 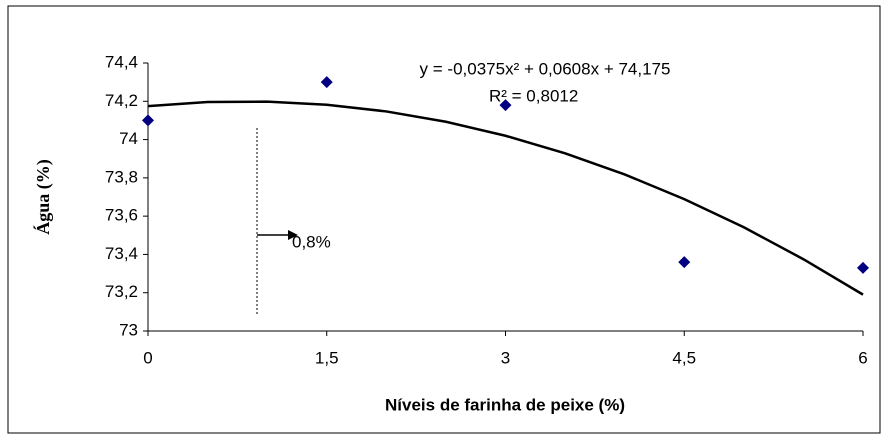 I want to click on y-tick-label: 73,6, so click(x=121, y=215).